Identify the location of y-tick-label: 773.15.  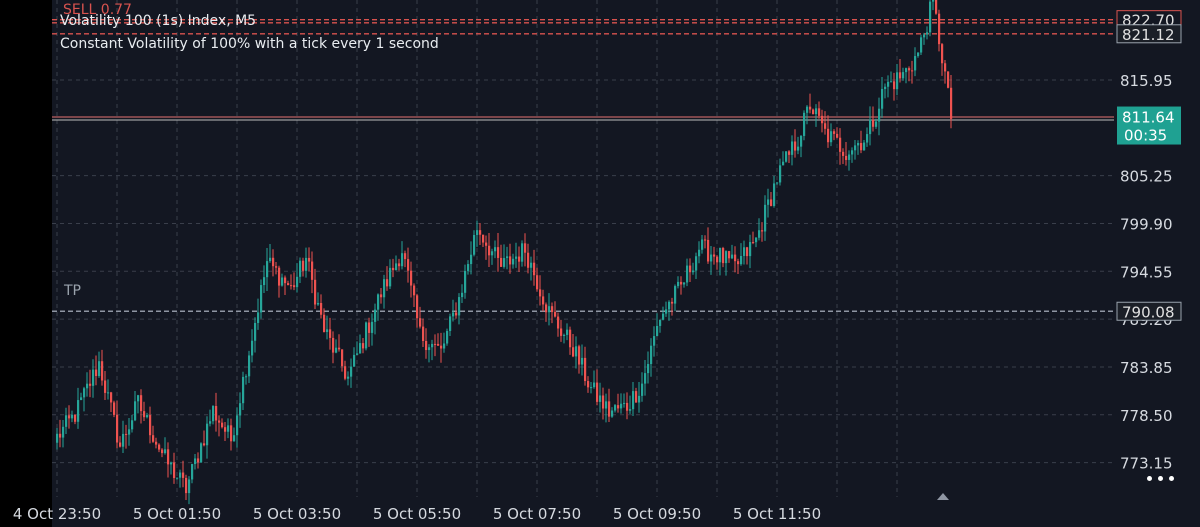
(1146, 464).